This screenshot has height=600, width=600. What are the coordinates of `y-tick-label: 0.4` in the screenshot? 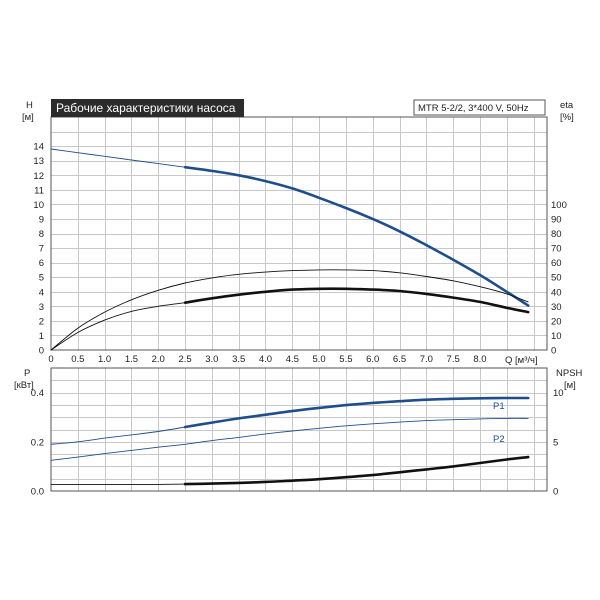 It's located at (37, 393).